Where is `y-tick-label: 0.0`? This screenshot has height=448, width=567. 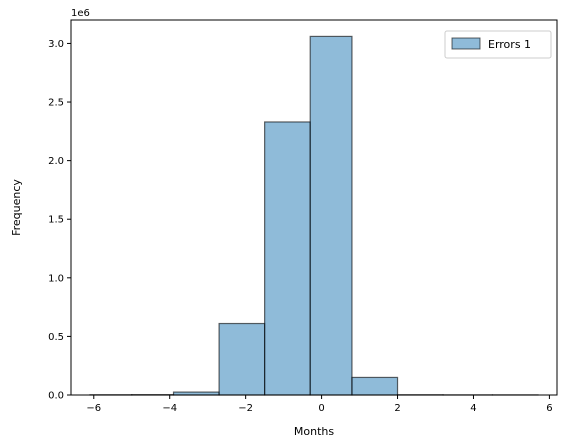 y-tick-label: 0.0 is located at coordinates (56, 396).